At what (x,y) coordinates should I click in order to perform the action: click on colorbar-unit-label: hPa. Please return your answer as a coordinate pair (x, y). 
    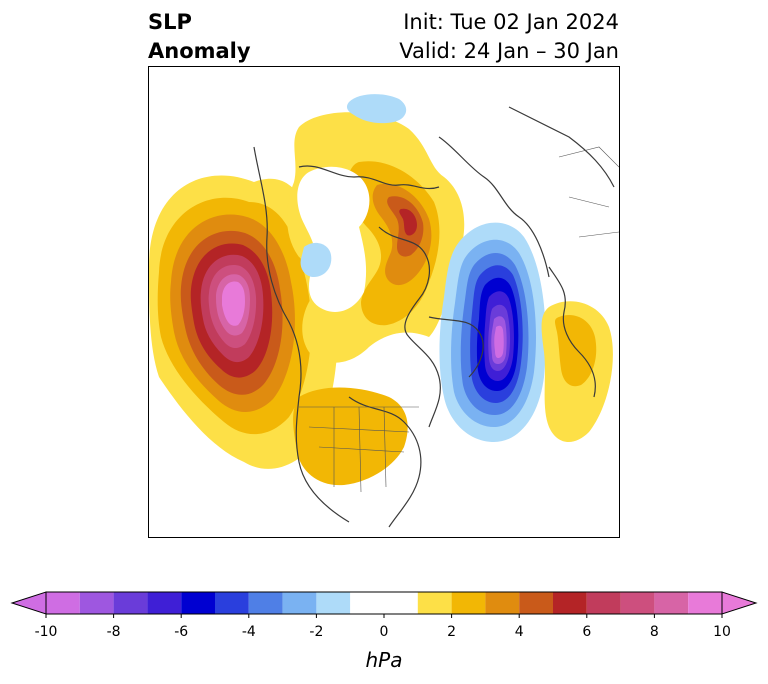
    Looking at the image, I should click on (384, 660).